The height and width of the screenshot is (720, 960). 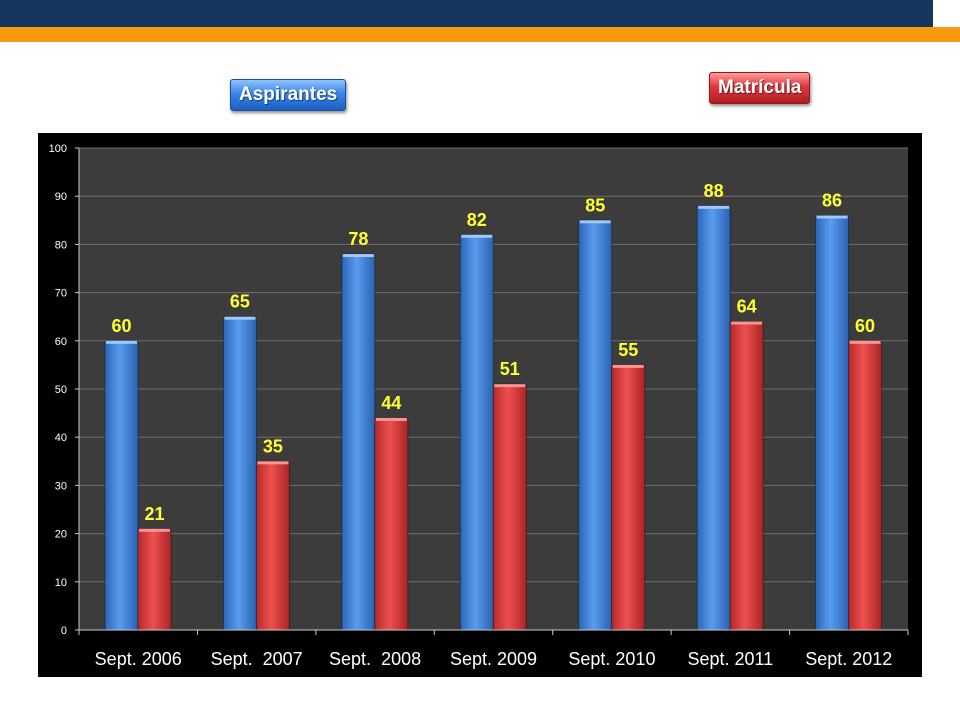 What do you see at coordinates (466, 13) in the screenshot?
I see `header-bar-navy` at bounding box center [466, 13].